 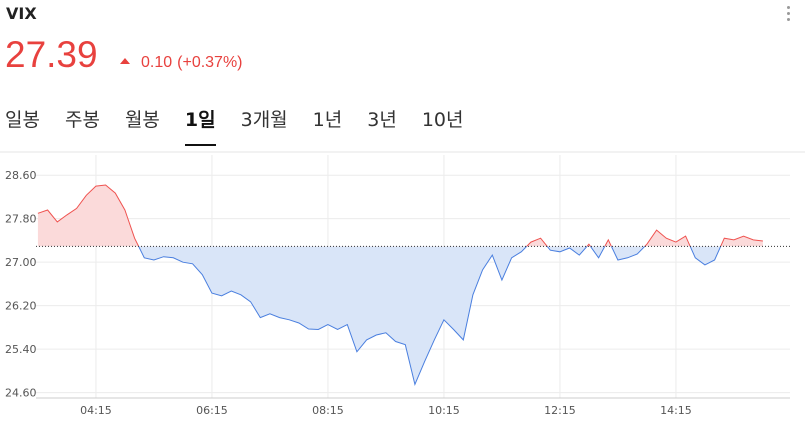 What do you see at coordinates (21, 349) in the screenshot?
I see `y-tick-label: 25.40` at bounding box center [21, 349].